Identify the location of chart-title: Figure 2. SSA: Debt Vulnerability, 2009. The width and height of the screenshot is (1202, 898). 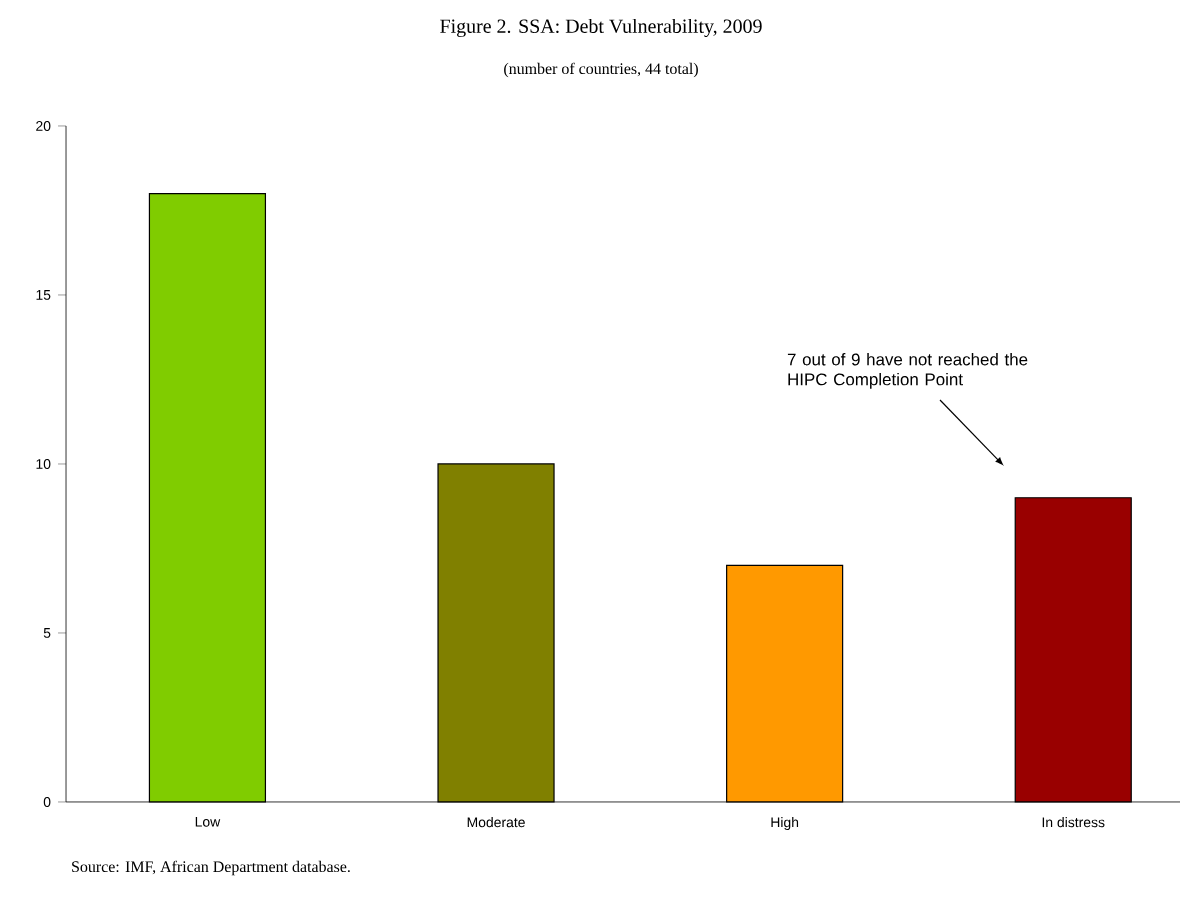
(601, 28).